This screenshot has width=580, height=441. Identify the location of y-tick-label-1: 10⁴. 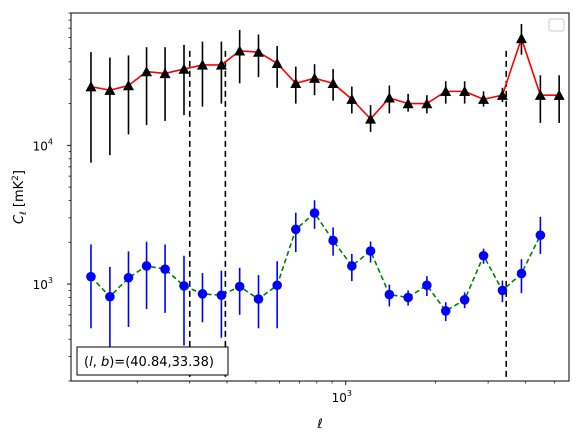
(43, 145).